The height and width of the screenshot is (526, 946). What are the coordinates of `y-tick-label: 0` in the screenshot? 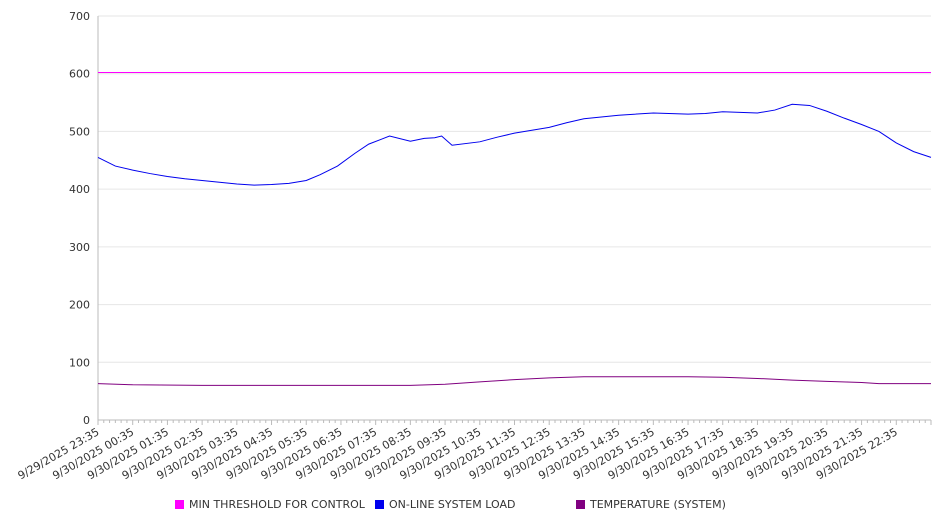 It's located at (86, 420).